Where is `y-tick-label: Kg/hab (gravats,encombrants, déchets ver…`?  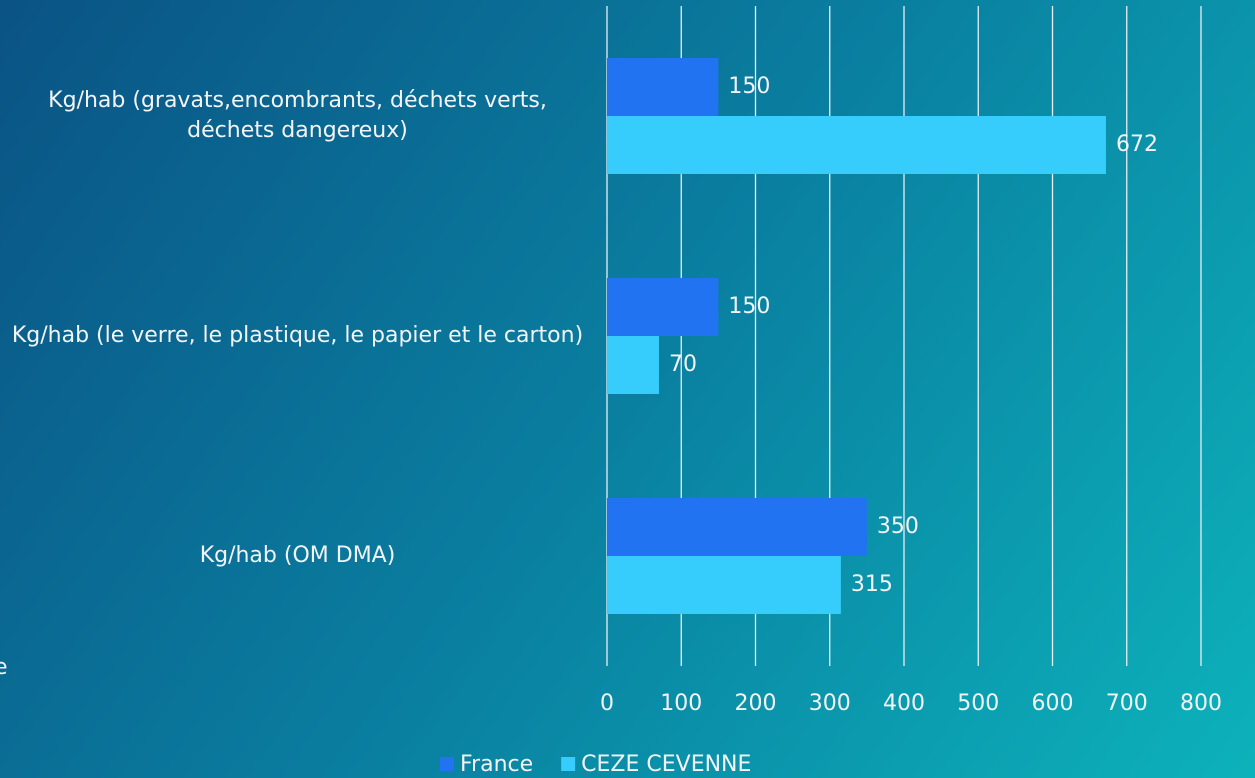
y-tick-label: Kg/hab (gravats,encombrants, déchets ver… is located at coordinates (297, 115).